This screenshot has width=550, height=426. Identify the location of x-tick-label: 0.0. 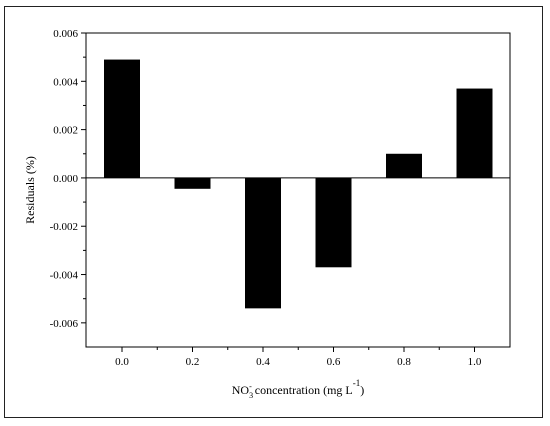
(122, 362).